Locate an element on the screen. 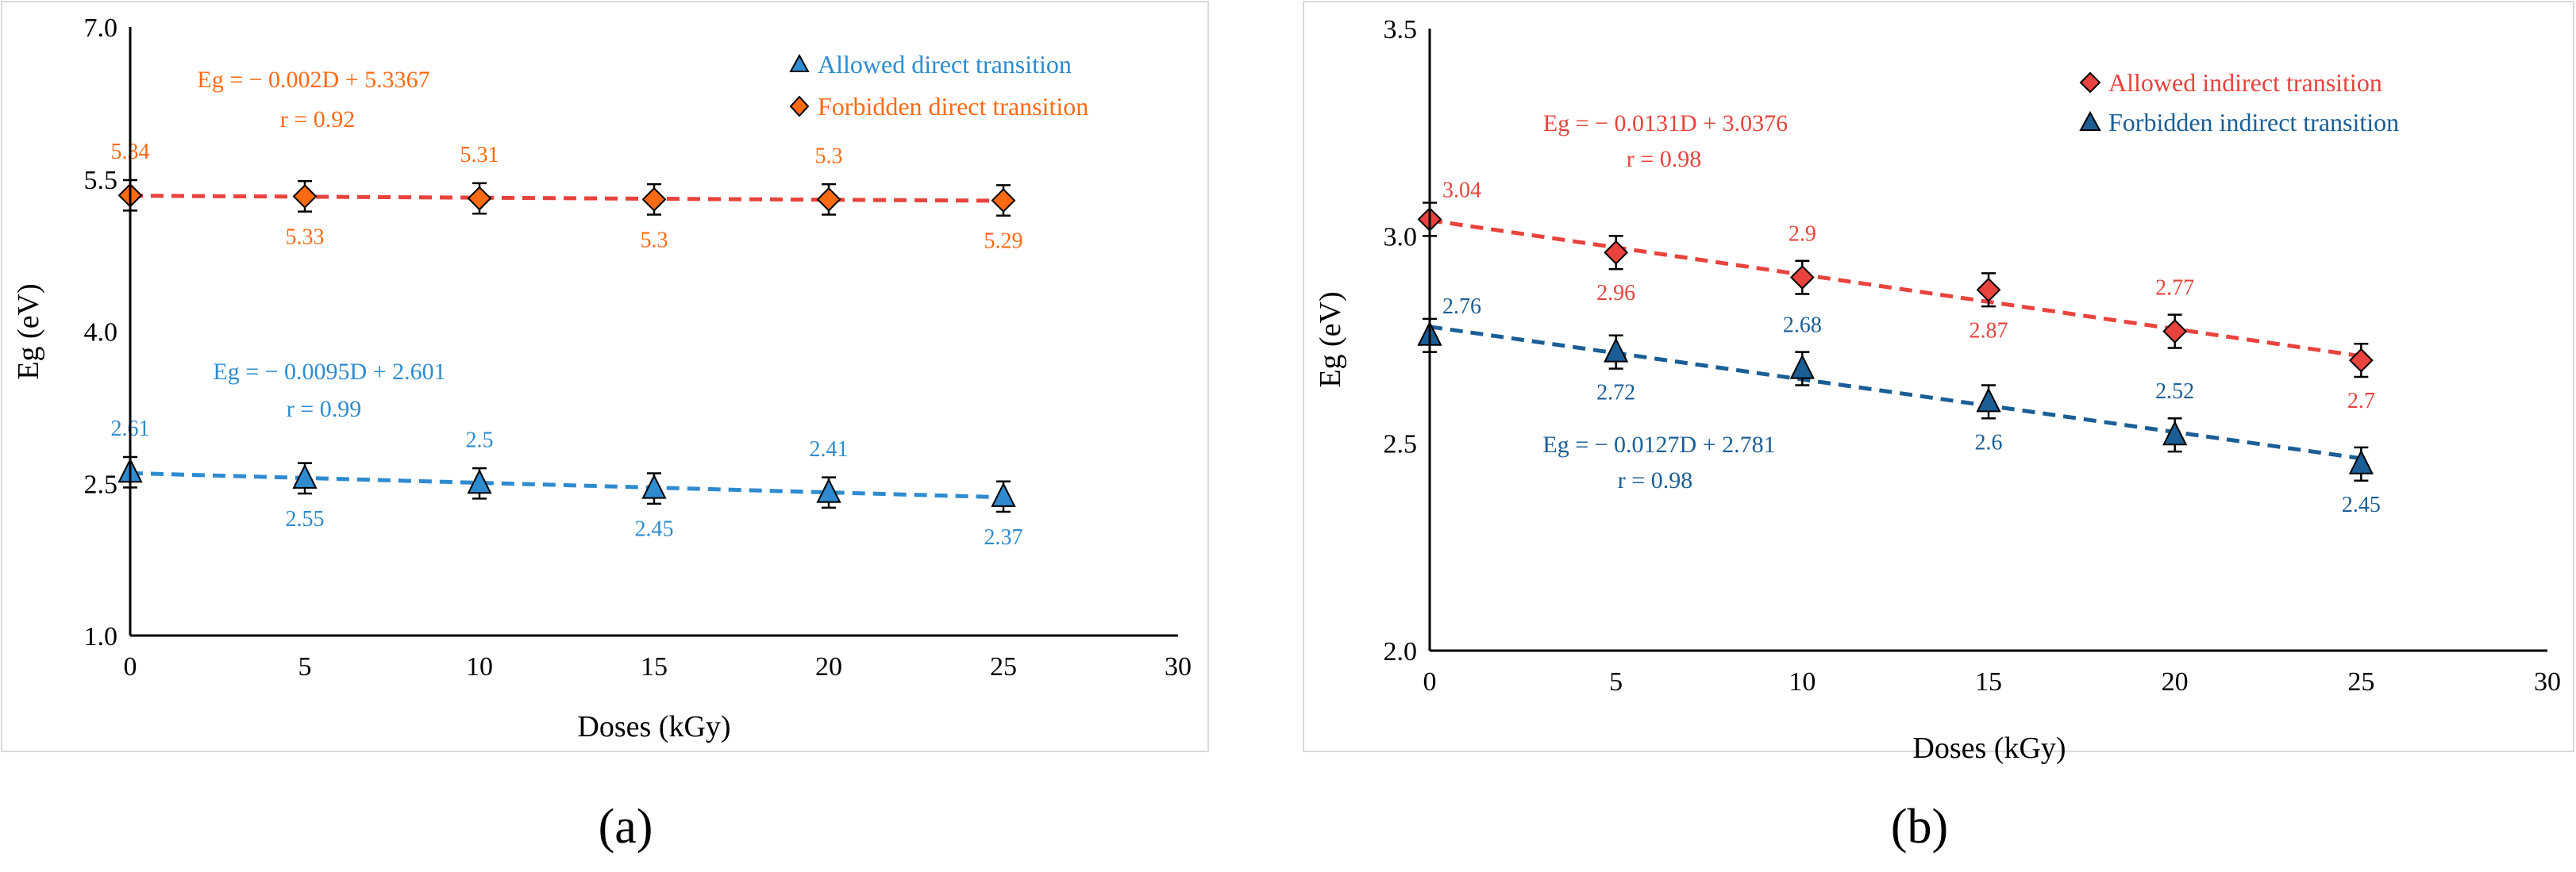 This screenshot has height=872, width=2576. legend-label-allowed-indirect: Allowed indirect transition is located at coordinates (2245, 82).